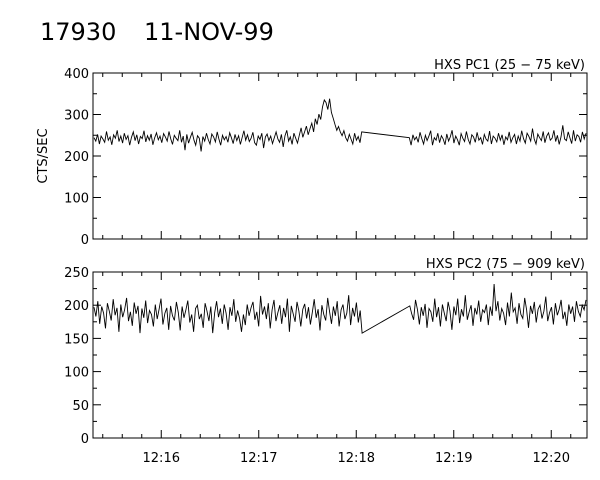 The image size is (600, 480). Describe the element at coordinates (509, 65) in the screenshot. I see `panel-title: HXS PC1 (25 − 75 keV)` at that location.